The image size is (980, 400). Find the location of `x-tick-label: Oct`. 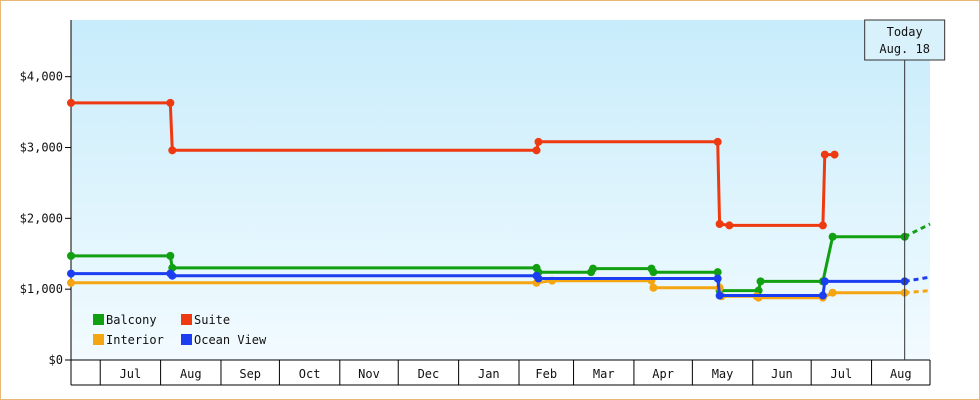

x-tick-label: Oct is located at coordinates (310, 374).